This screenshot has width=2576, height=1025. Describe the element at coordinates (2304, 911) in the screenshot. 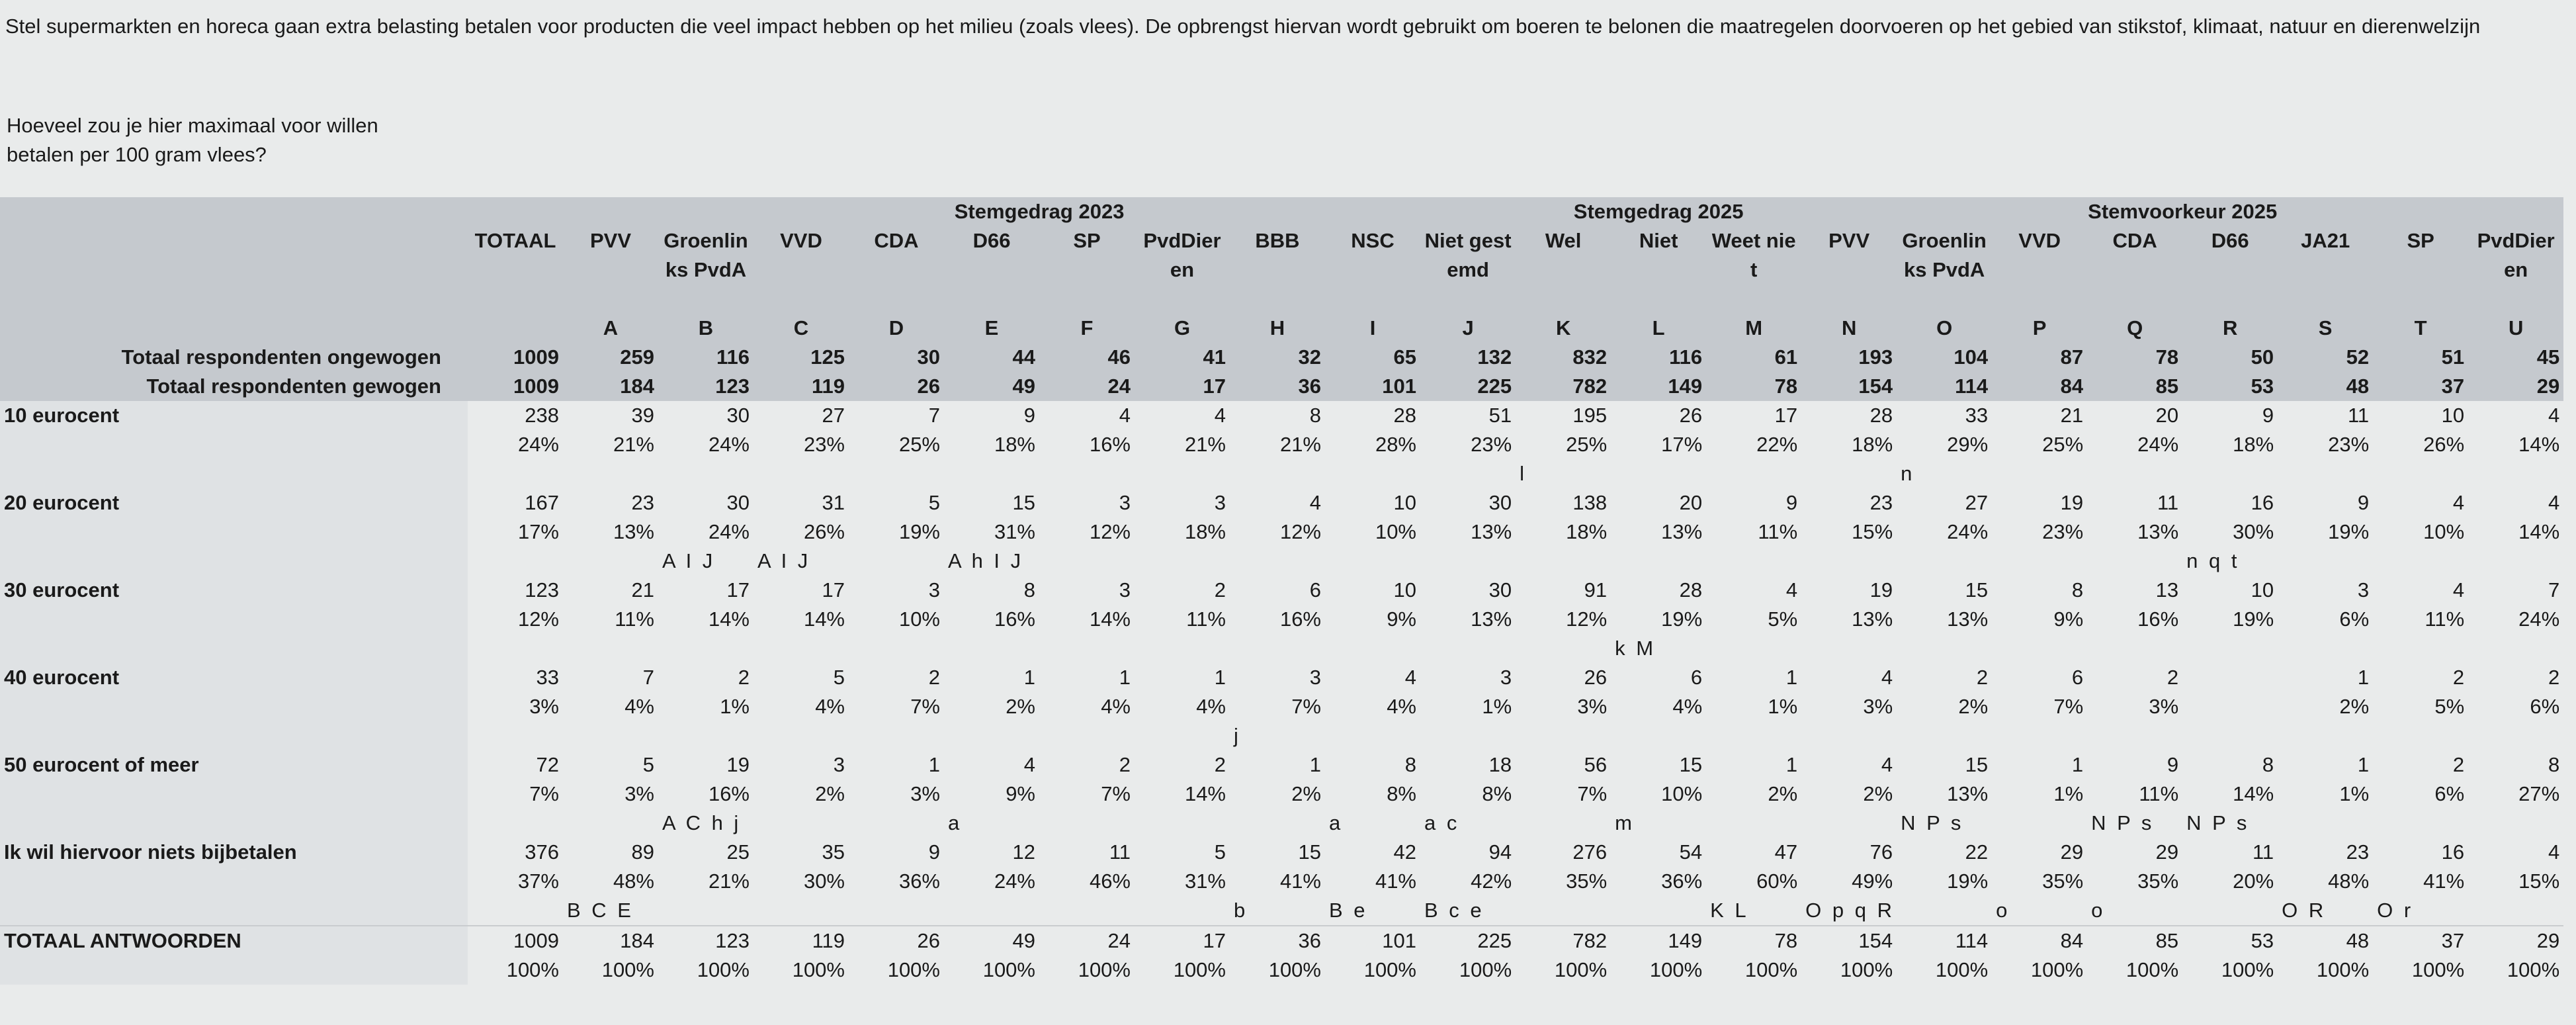

I see `significance-cell: O R` at that location.